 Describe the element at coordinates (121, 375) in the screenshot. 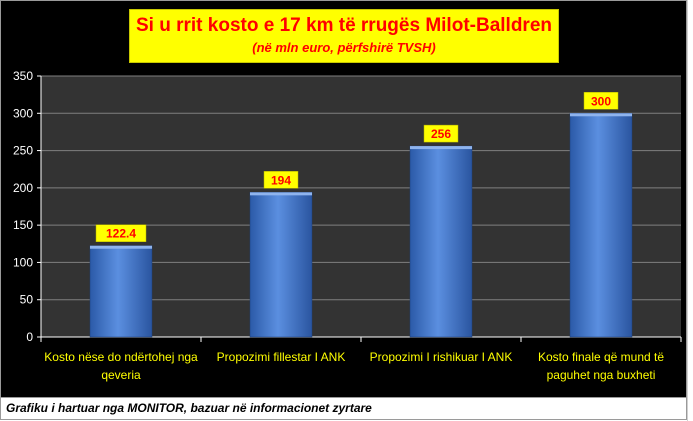

I see `x-category-label: qeveria` at that location.